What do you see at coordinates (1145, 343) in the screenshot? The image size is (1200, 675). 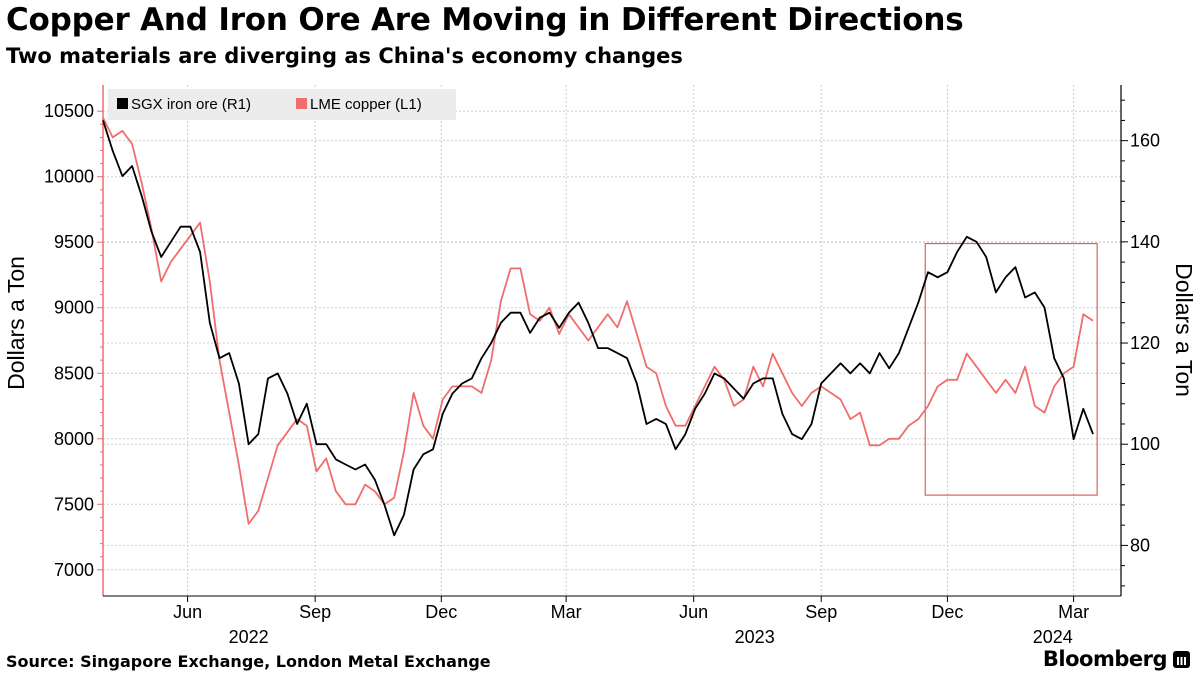 I see `right-axis-tick-label: 120` at bounding box center [1145, 343].